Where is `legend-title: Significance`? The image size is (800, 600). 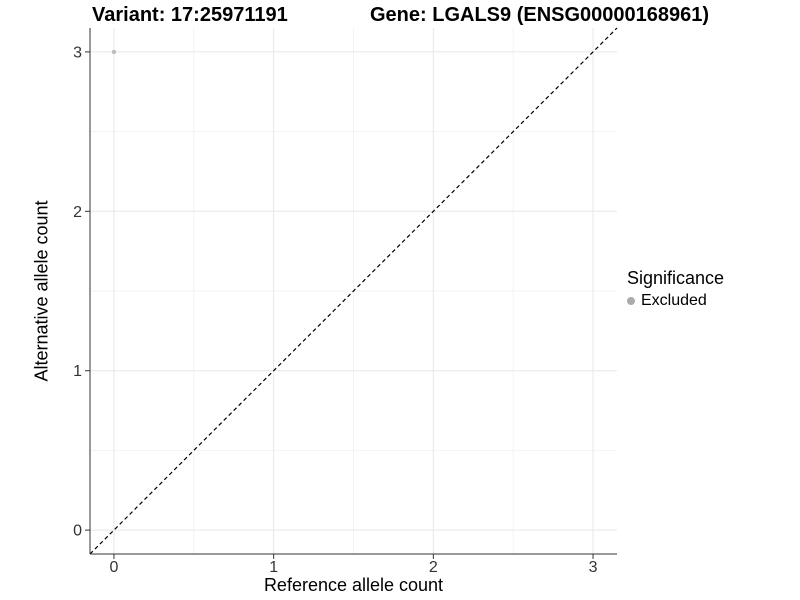 legend-title: Significance is located at coordinates (676, 278).